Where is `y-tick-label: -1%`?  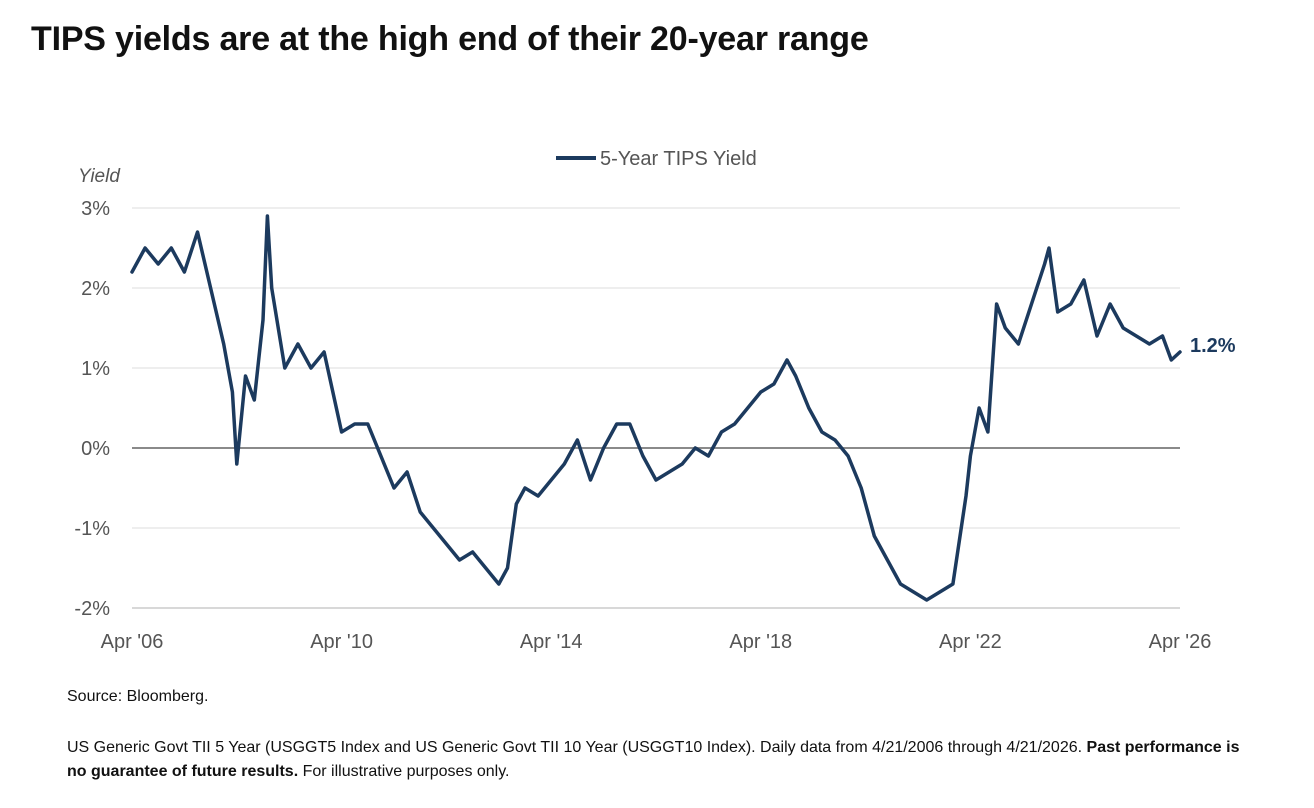 y-tick-label: -1% is located at coordinates (92, 529).